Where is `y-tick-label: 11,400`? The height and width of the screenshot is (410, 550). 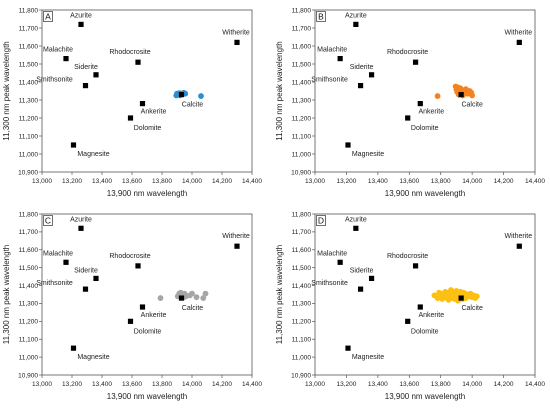 y-tick-label: 11,400 is located at coordinates (302, 286).